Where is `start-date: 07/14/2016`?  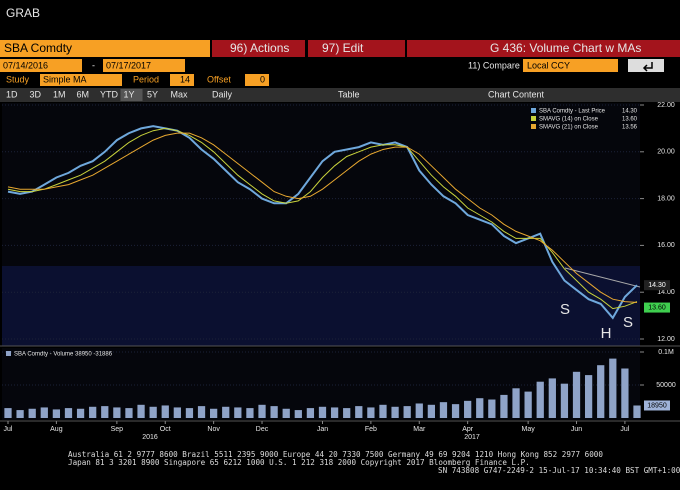
start-date: 07/14/2016 is located at coordinates (25, 65).